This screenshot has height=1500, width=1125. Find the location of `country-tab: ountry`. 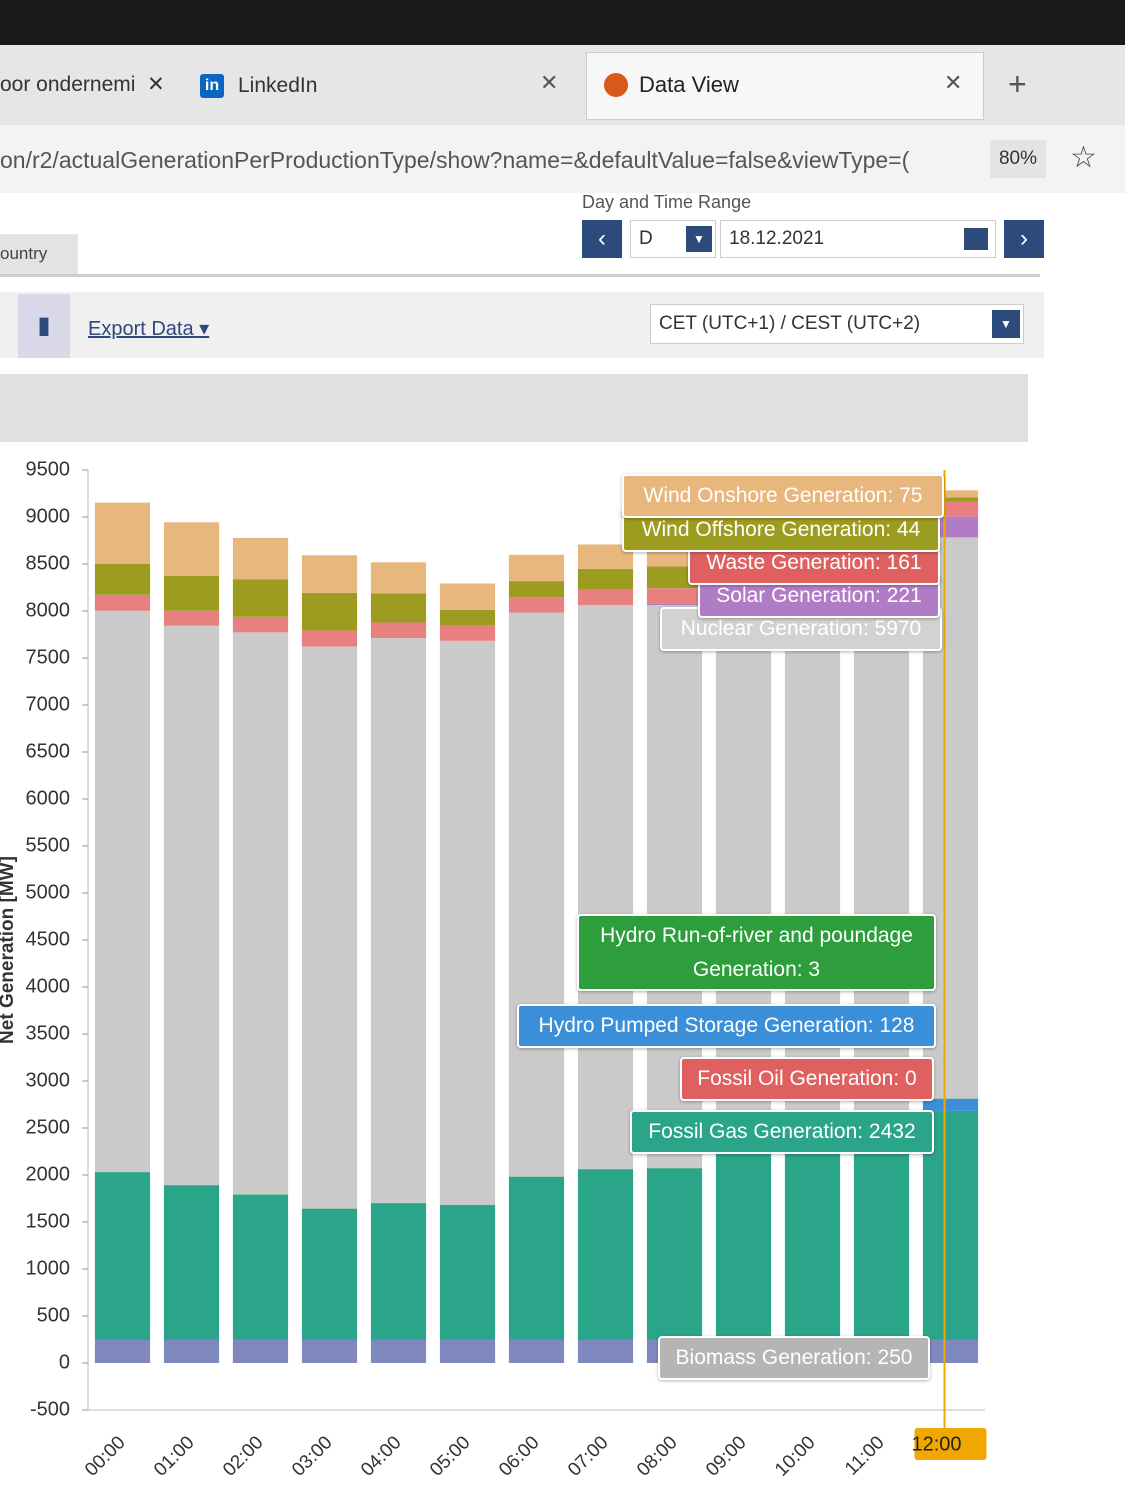

country-tab: ountry is located at coordinates (39, 254).